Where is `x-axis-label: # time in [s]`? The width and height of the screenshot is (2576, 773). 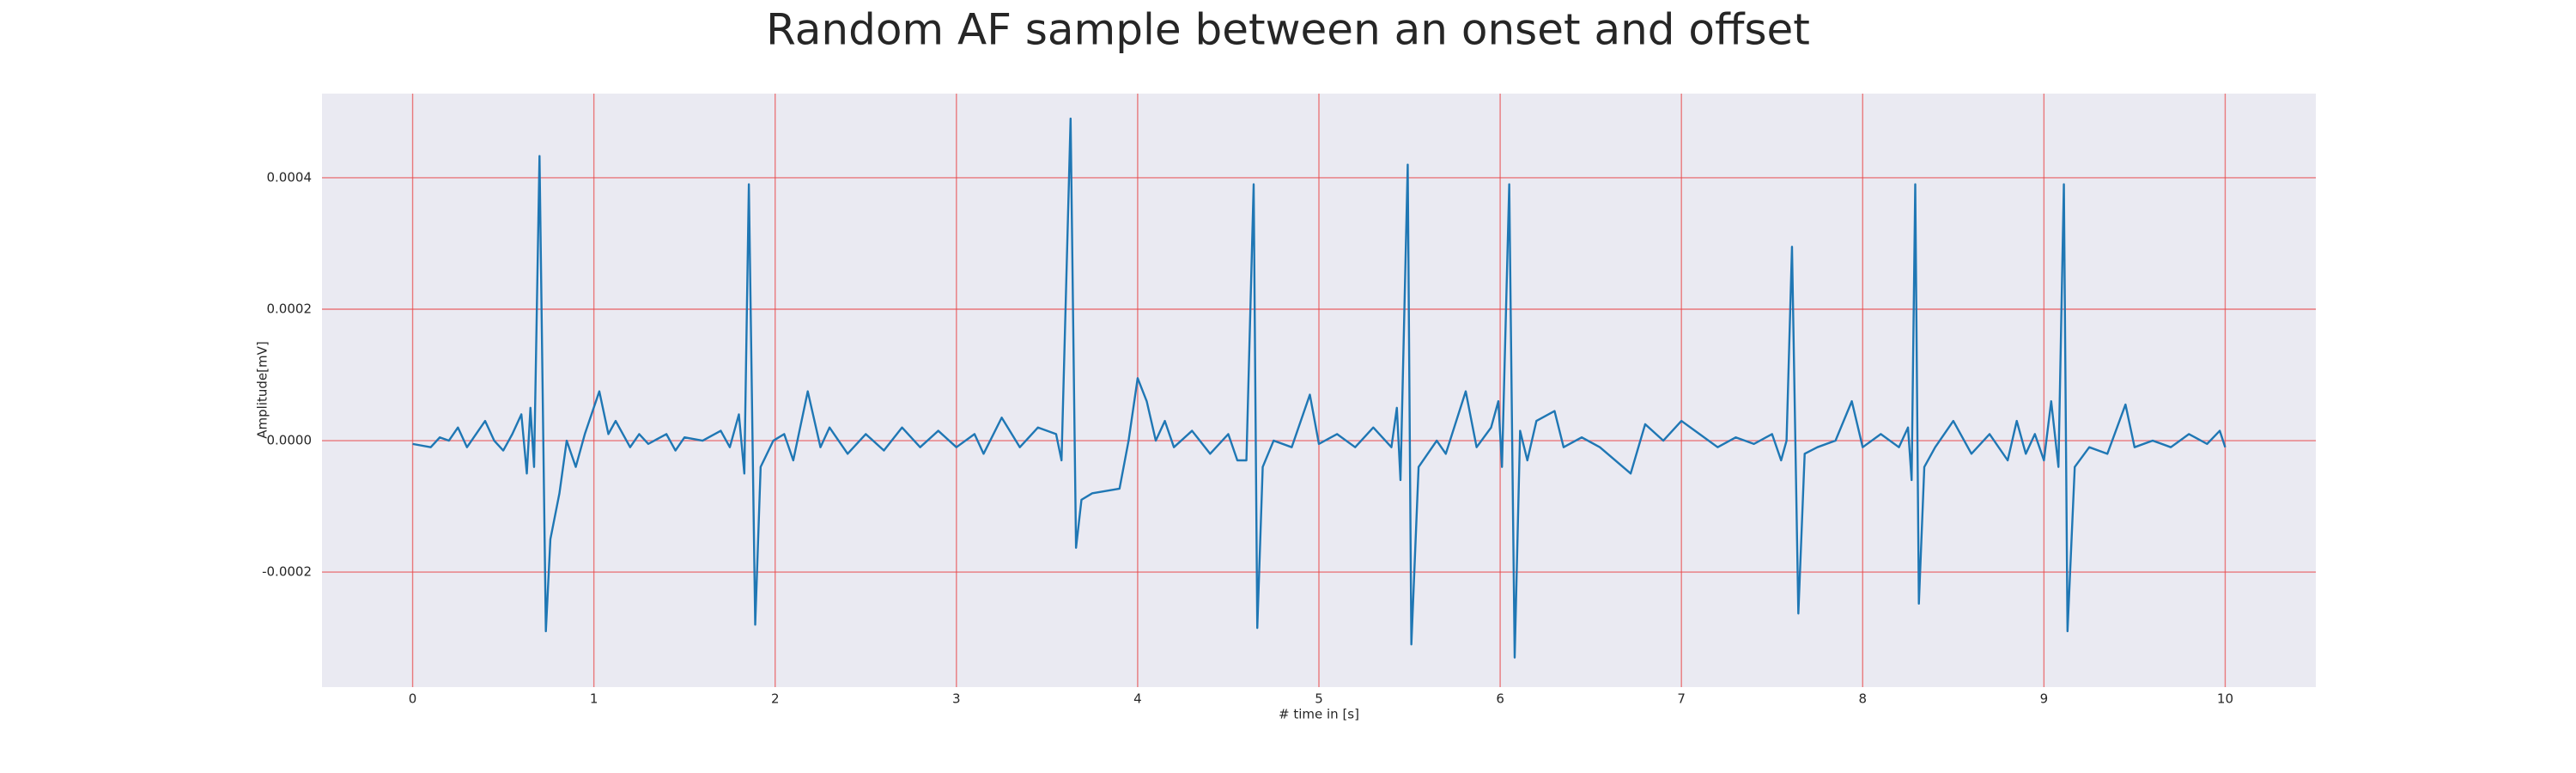
x-axis-label: # time in [s] is located at coordinates (1319, 714).